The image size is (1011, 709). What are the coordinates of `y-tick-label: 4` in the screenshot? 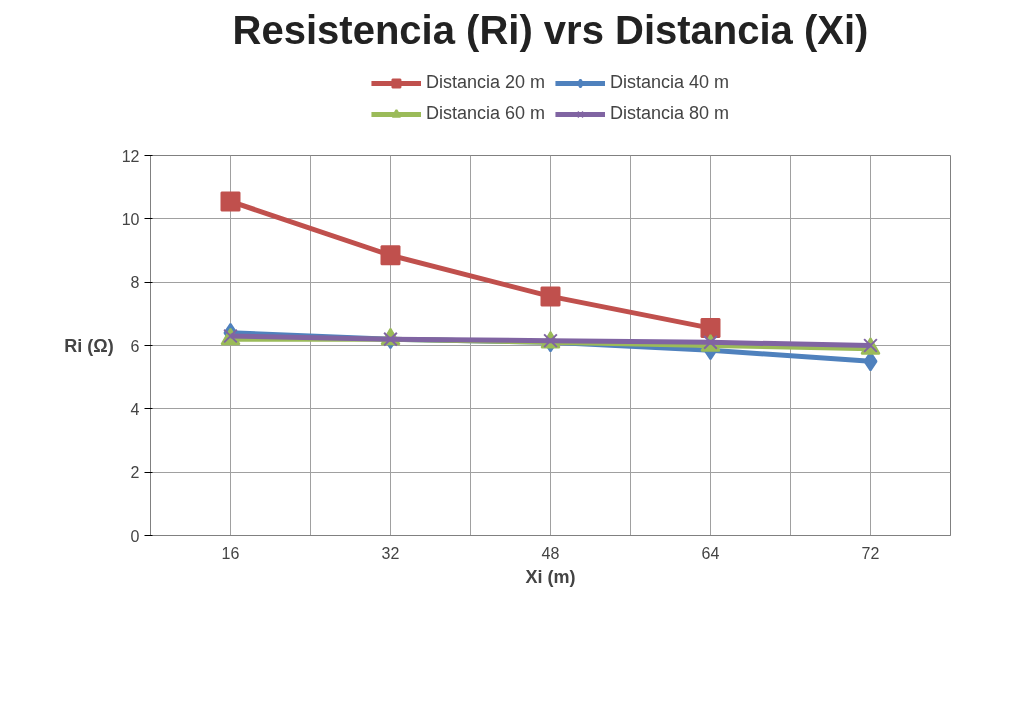 It's located at (135, 409).